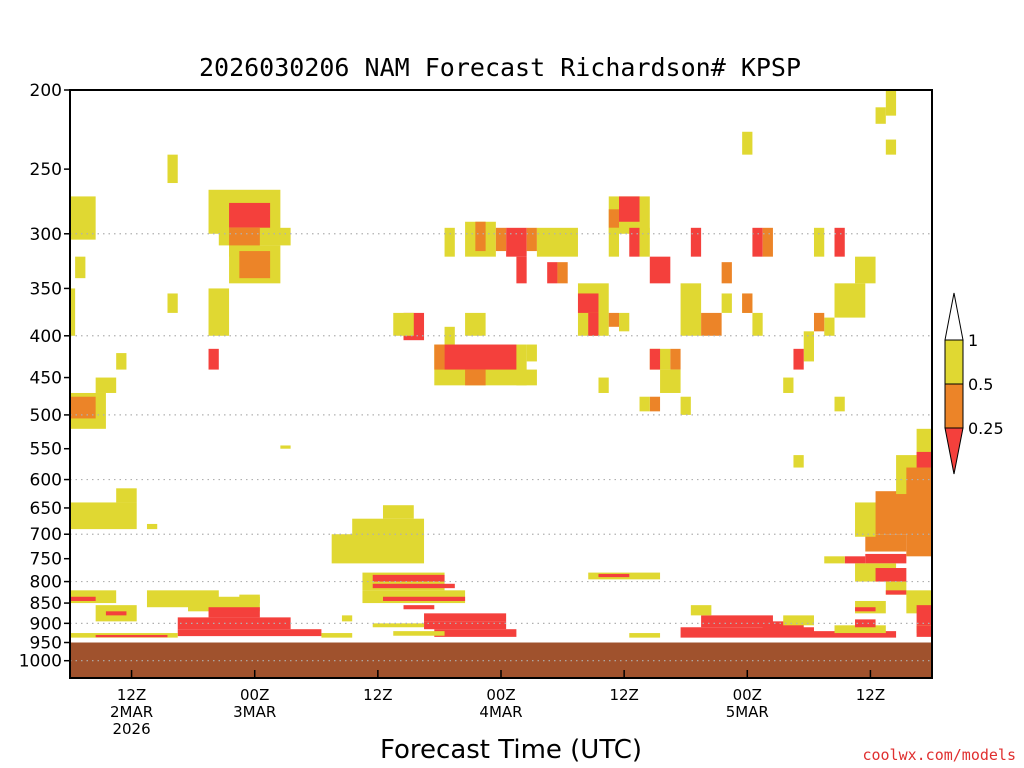 Image resolution: width=1024 pixels, height=768 pixels. I want to click on colorbar-label: 1, so click(973, 340).